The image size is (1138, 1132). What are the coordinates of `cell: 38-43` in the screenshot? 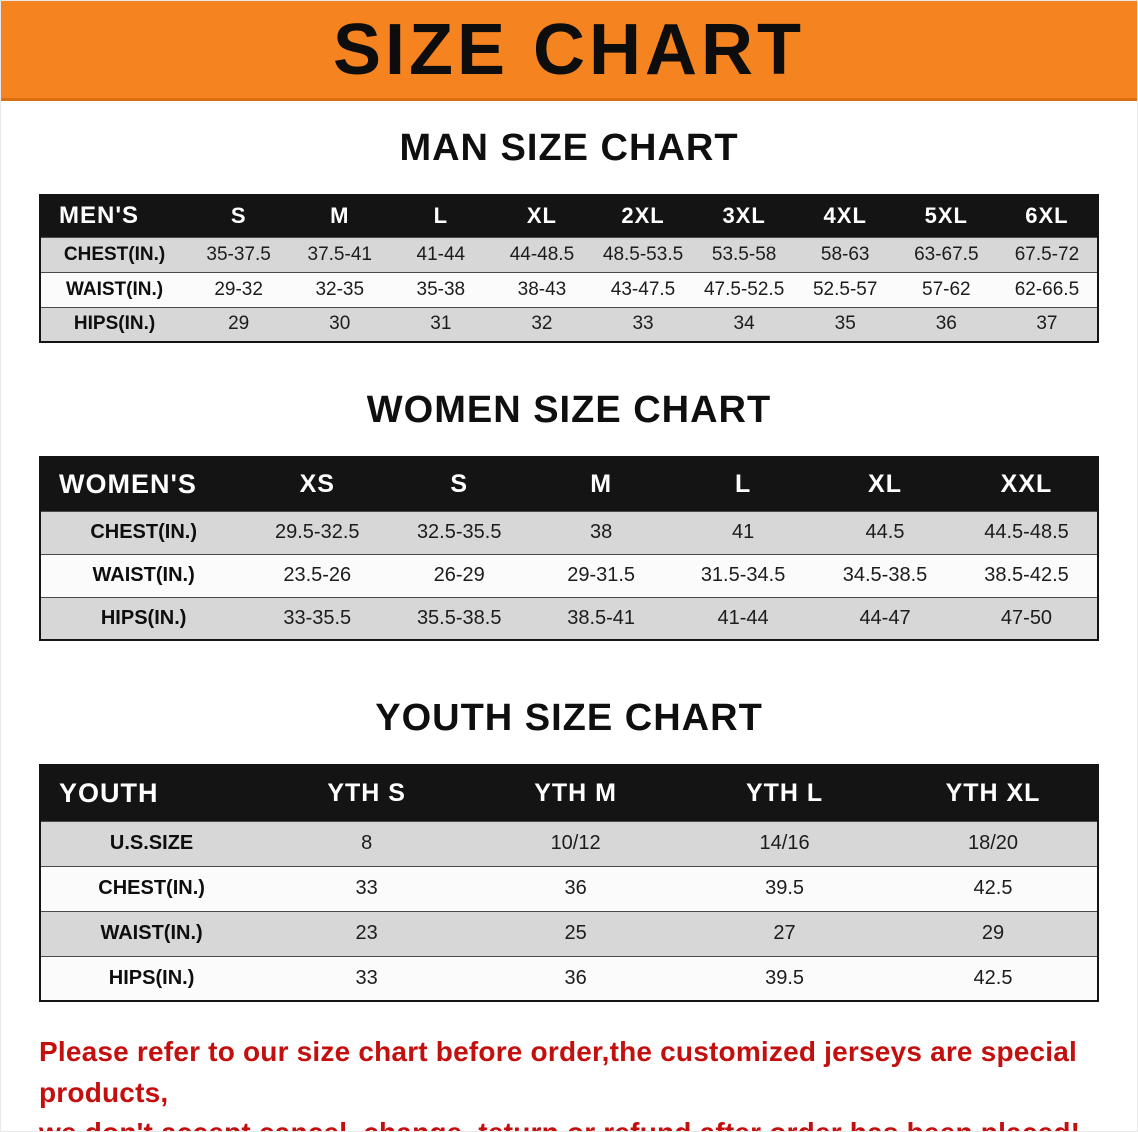 It's located at (542, 289).